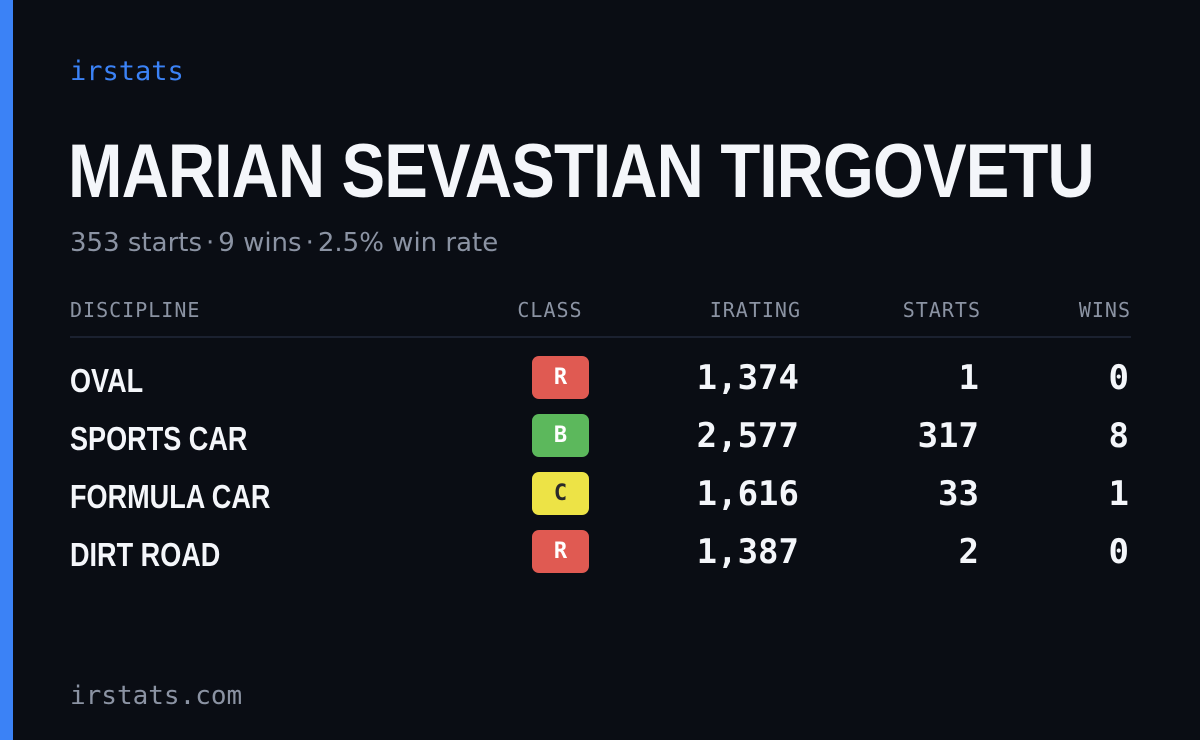 The image size is (1200, 740). I want to click on row-discipline: DIRT ROAD, so click(145, 554).